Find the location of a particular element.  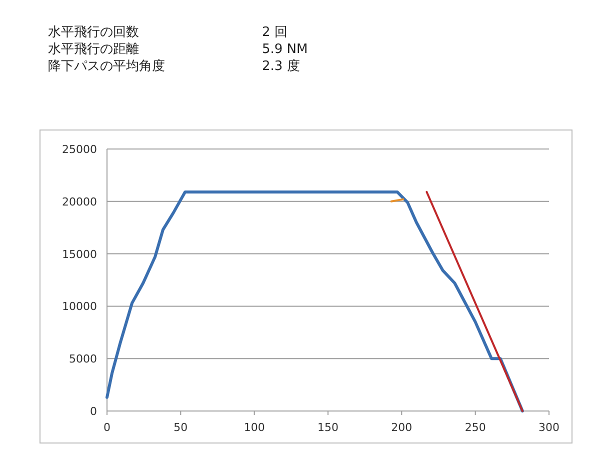

y-tick-label: 0 is located at coordinates (93, 411).